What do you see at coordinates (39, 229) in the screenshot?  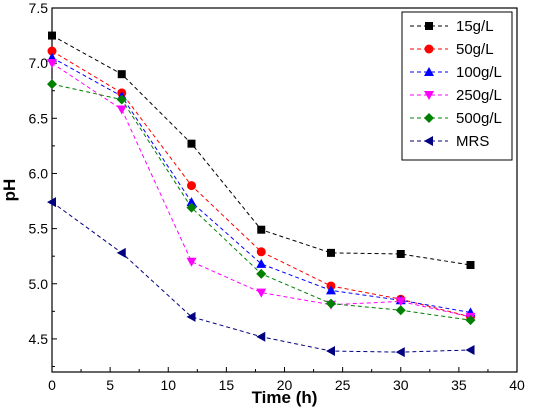 I see `y-tick-label: 5.5` at bounding box center [39, 229].